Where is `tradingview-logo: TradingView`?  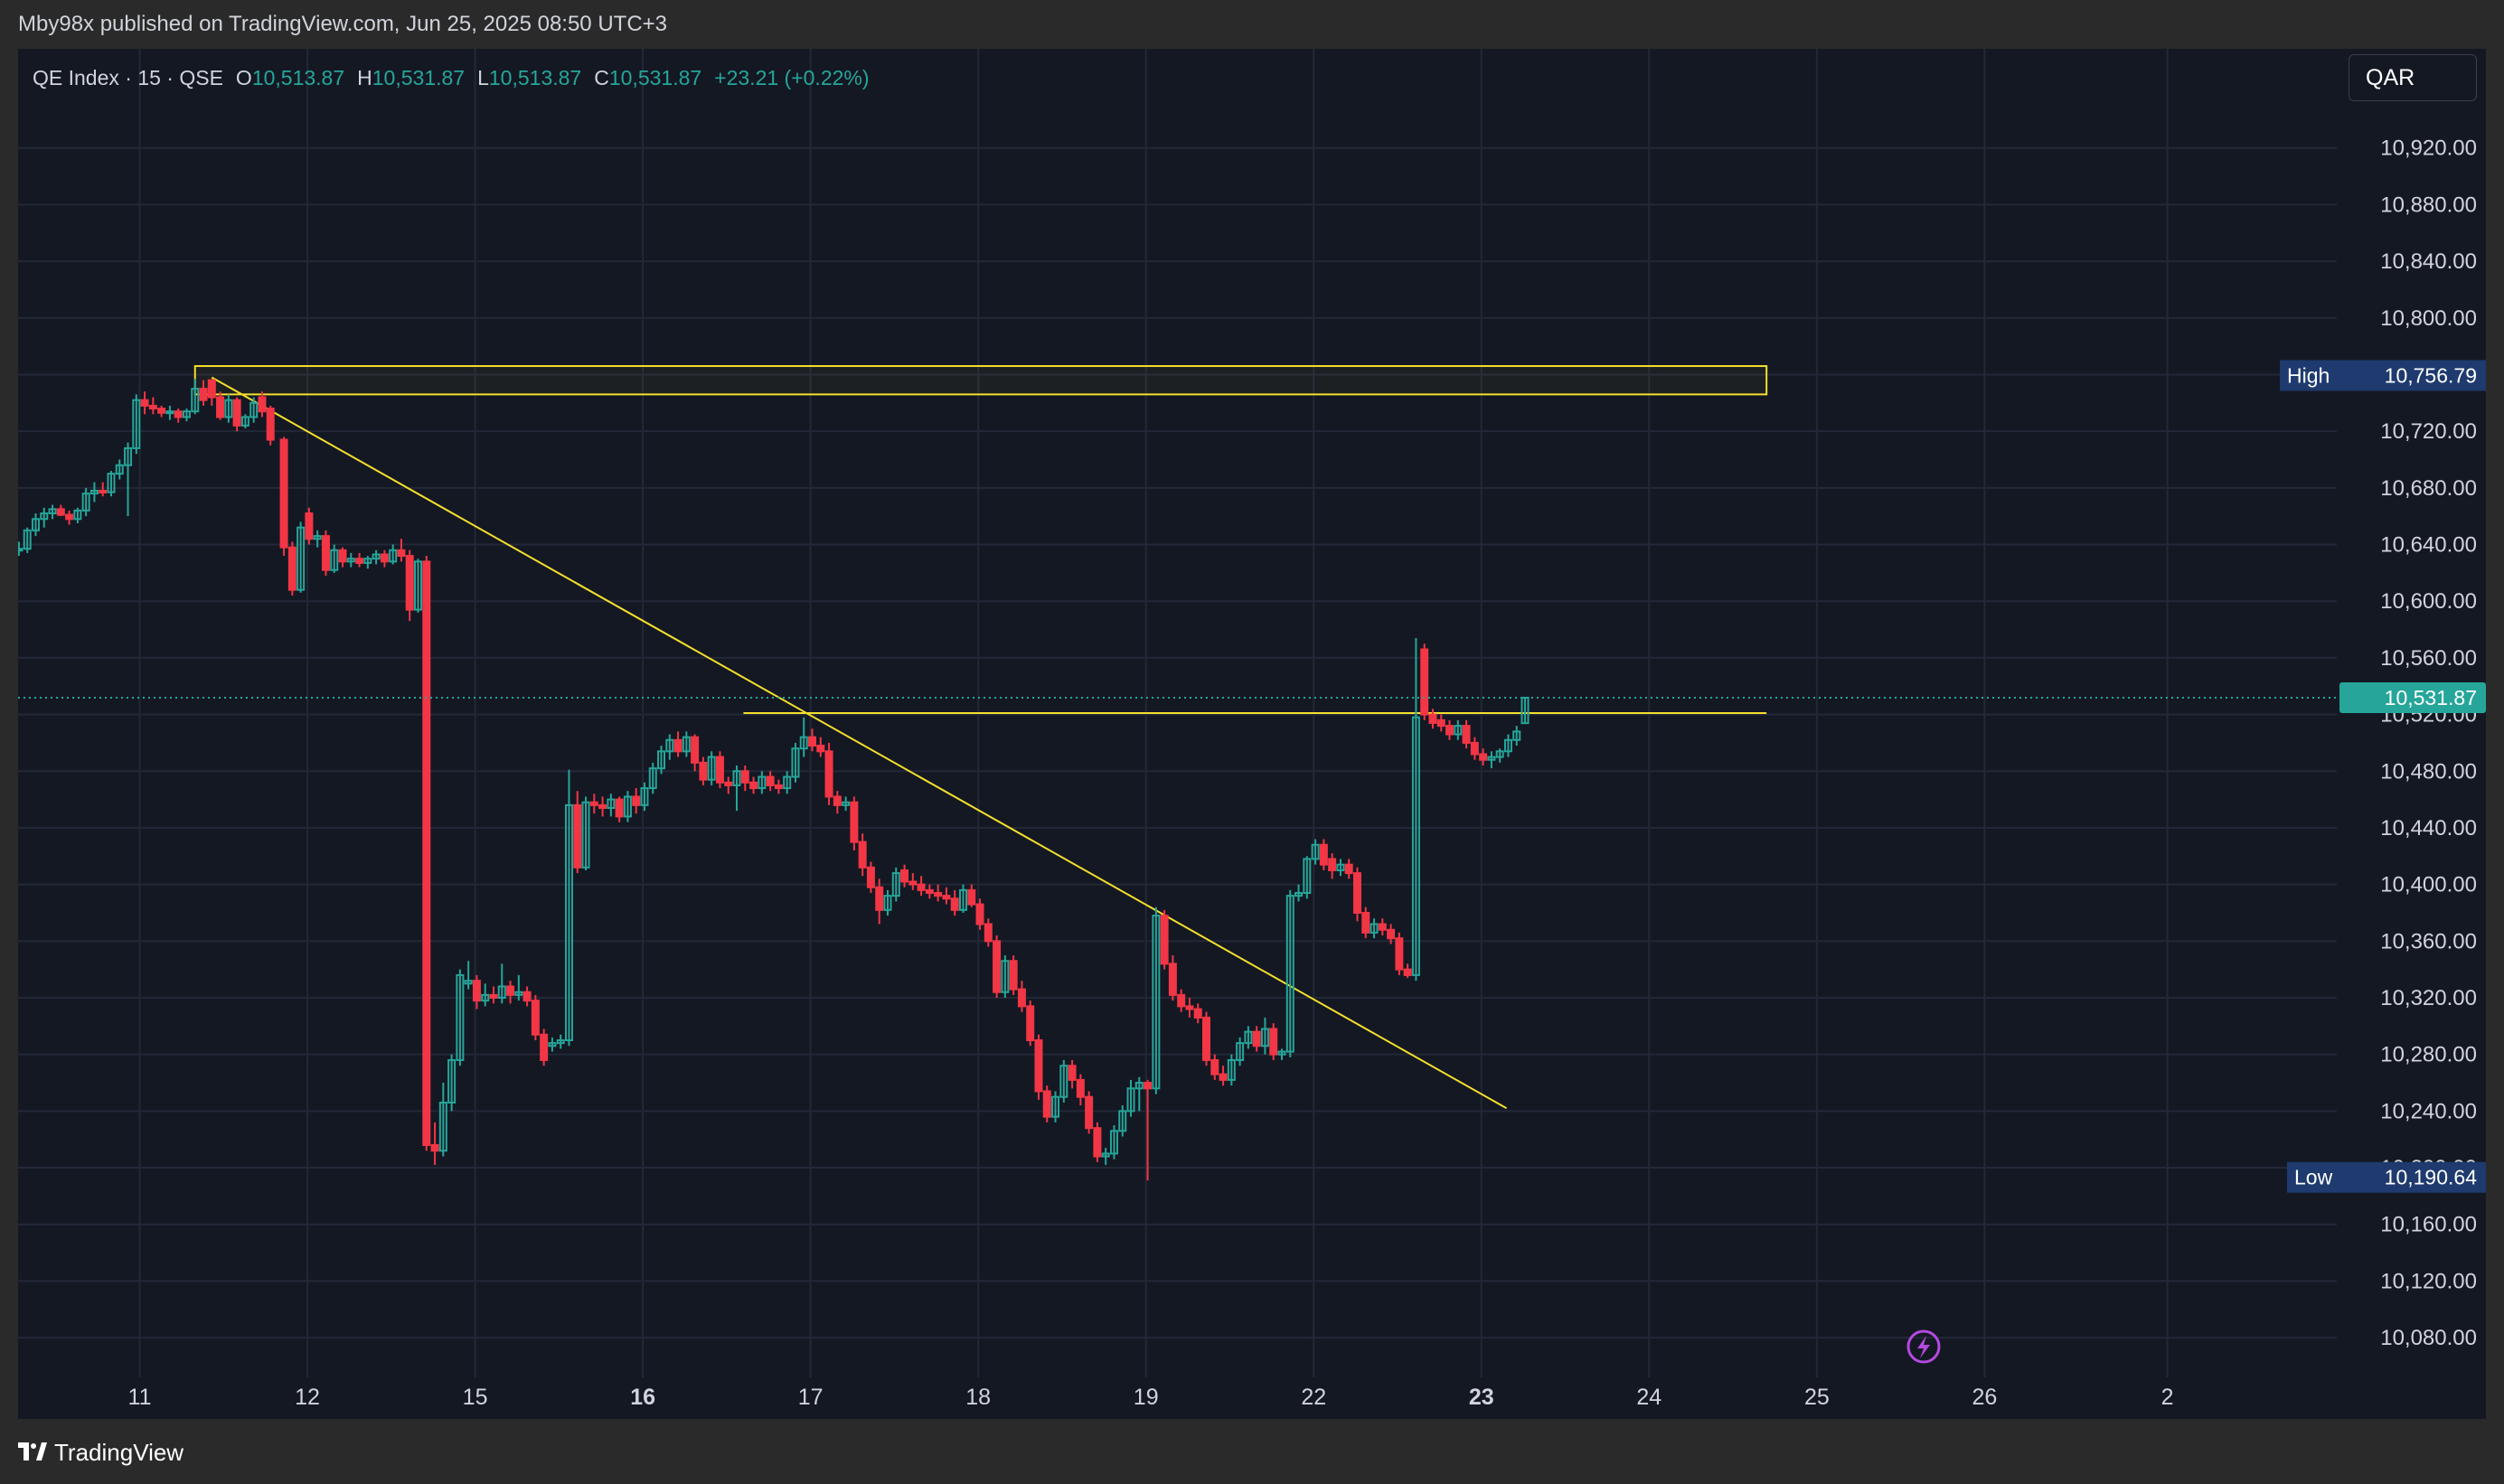
tradingview-logo: TradingView is located at coordinates (101, 1453).